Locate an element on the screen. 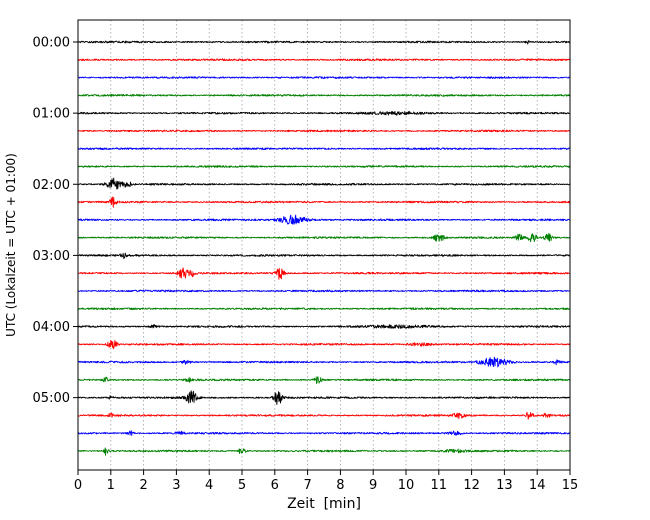  x-tick-label: 8 is located at coordinates (340, 485).